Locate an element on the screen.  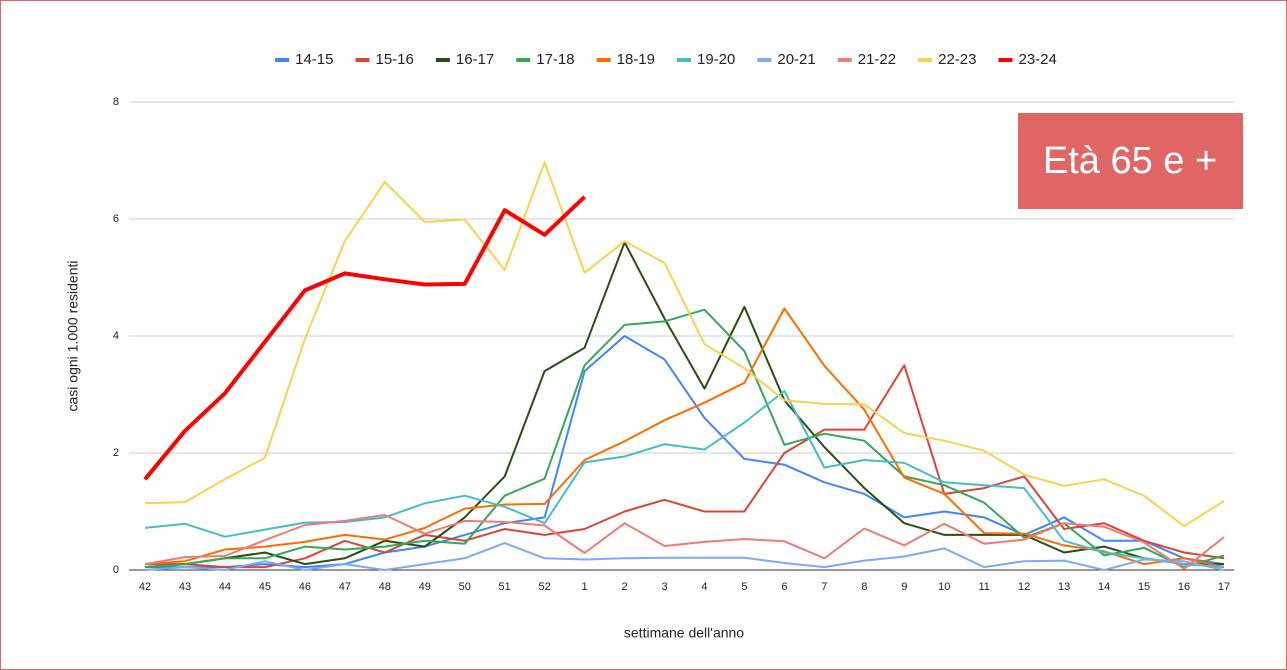
x-tick-label: 42 is located at coordinates (145, 587).